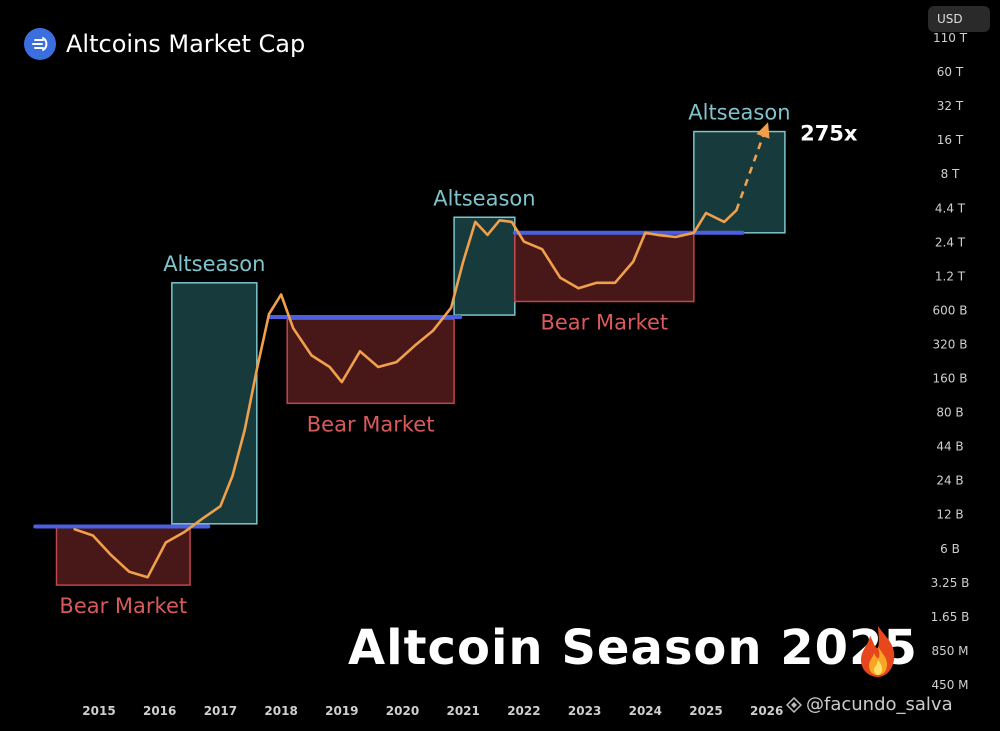 The width and height of the screenshot is (1000, 731). I want to click on y-tick-label: 80 B, so click(949, 413).